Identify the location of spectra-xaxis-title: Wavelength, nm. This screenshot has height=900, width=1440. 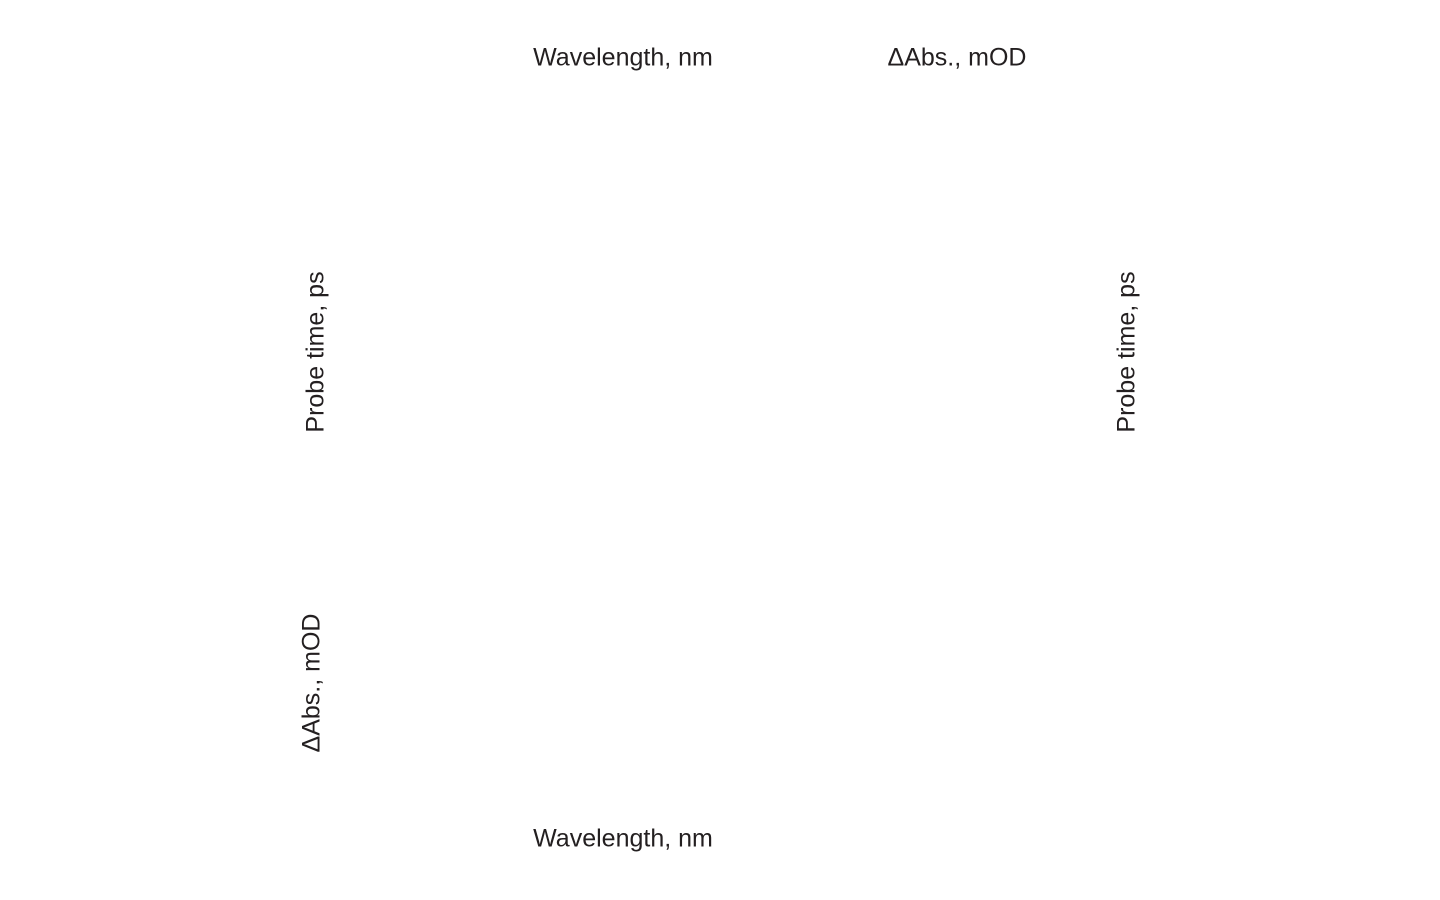
(623, 838).